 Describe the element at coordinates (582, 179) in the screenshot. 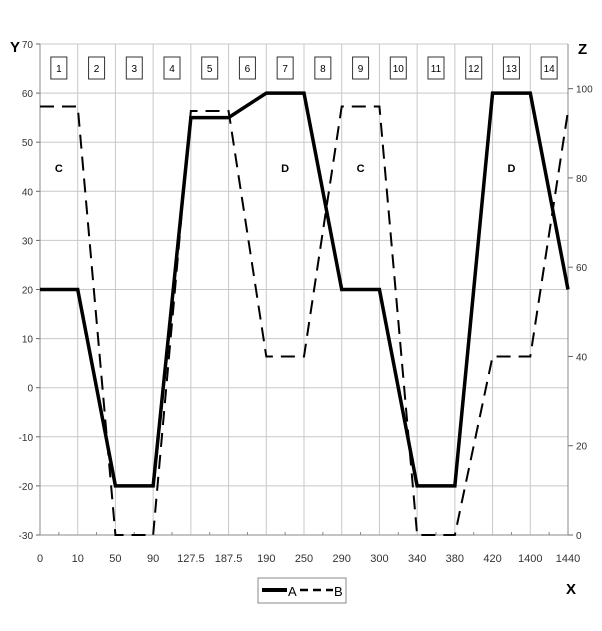

I see `y2-tick-label: 80` at that location.